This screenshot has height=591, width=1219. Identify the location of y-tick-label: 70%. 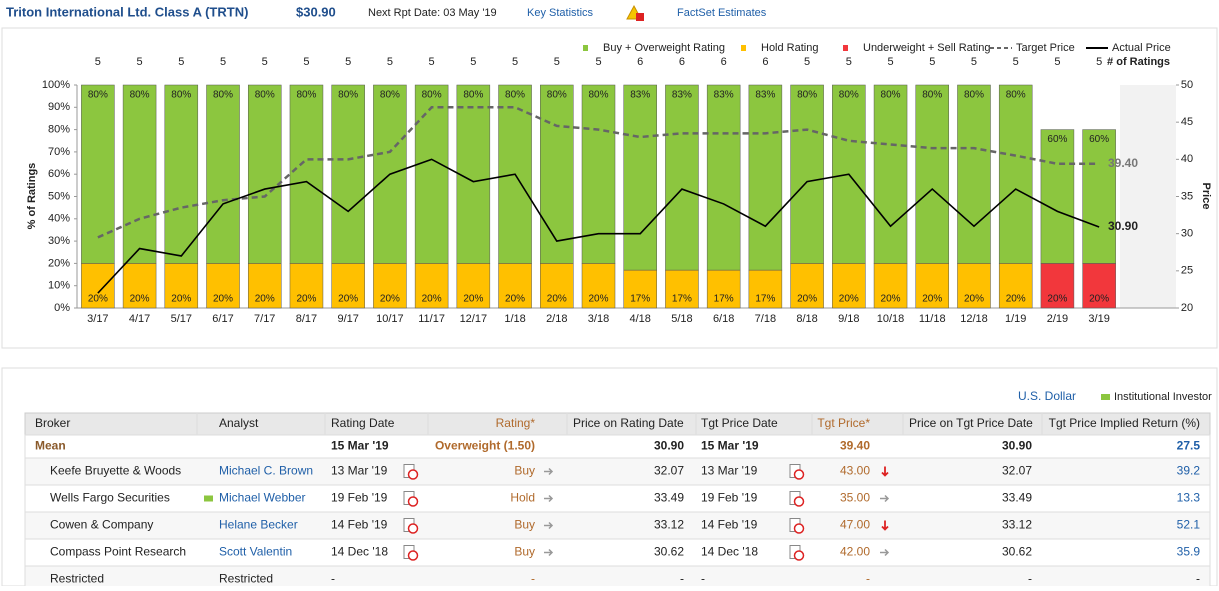
(59, 152).